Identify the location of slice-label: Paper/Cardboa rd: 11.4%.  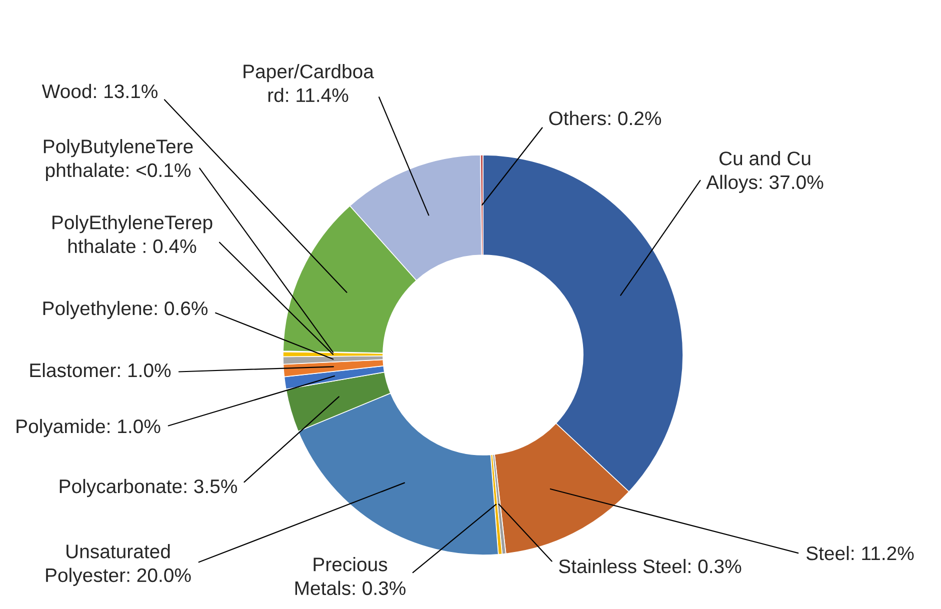
(309, 83).